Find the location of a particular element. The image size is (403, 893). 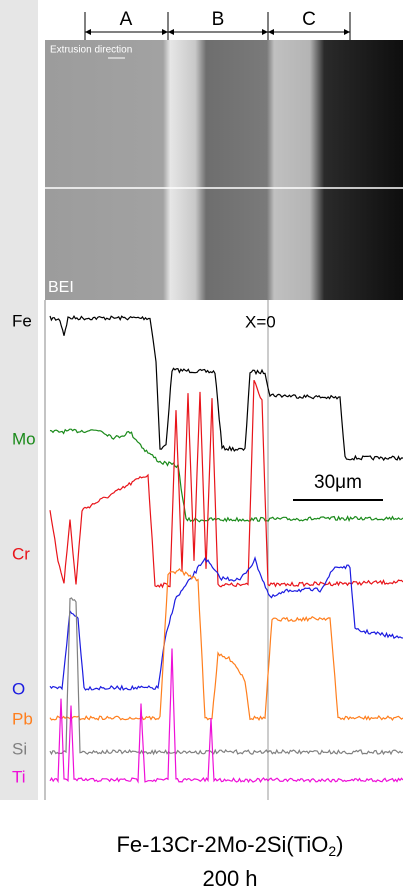

element-label: Mo is located at coordinates (24, 438).